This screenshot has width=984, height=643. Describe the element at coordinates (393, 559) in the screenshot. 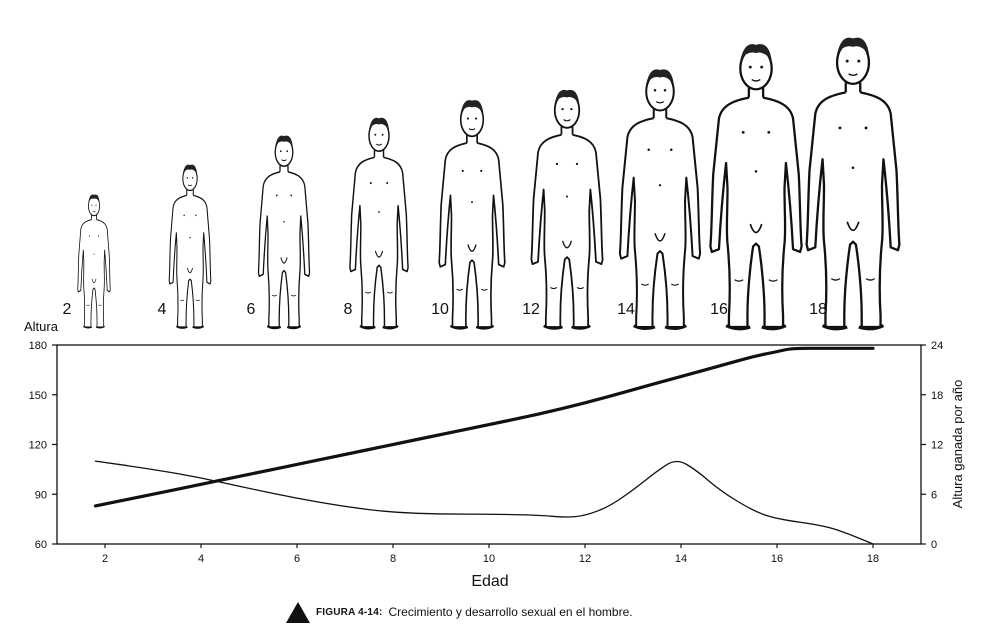

I see `x-tick-label: 8` at that location.